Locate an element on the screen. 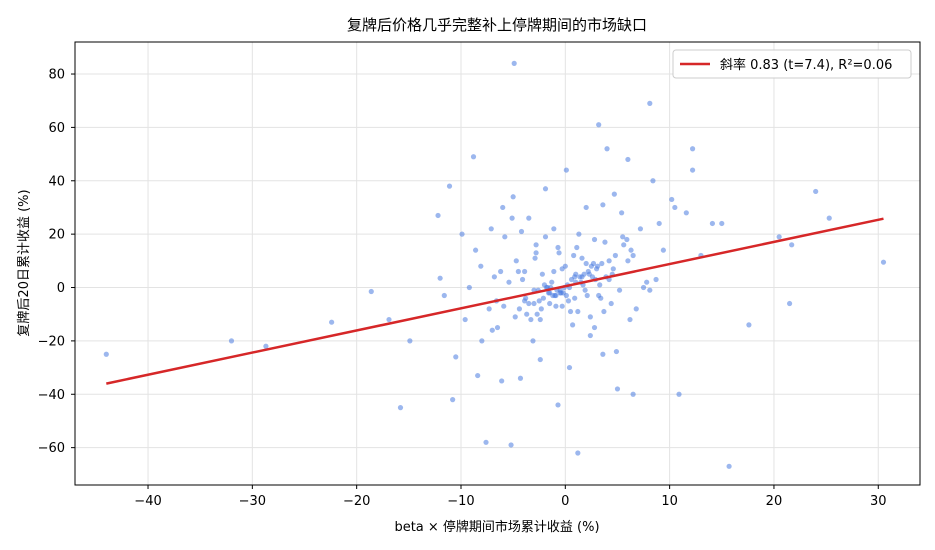 The height and width of the screenshot is (550, 935). x-tick-label: 20 is located at coordinates (774, 501).